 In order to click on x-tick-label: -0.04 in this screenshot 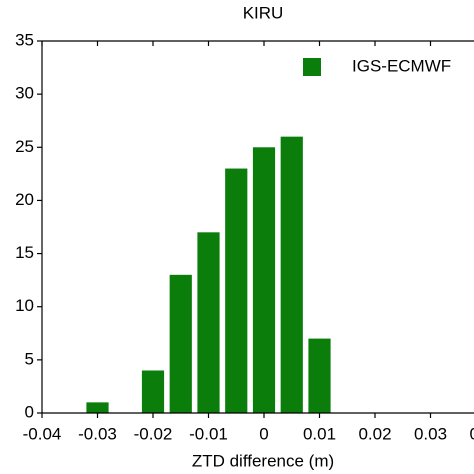, I will do `click(42, 433)`.